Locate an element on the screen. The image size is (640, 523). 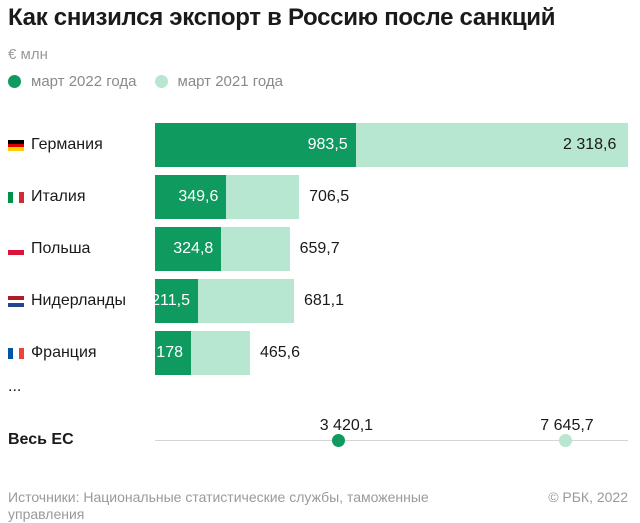
legend-item-current: март 2022 года is located at coordinates (72, 81).